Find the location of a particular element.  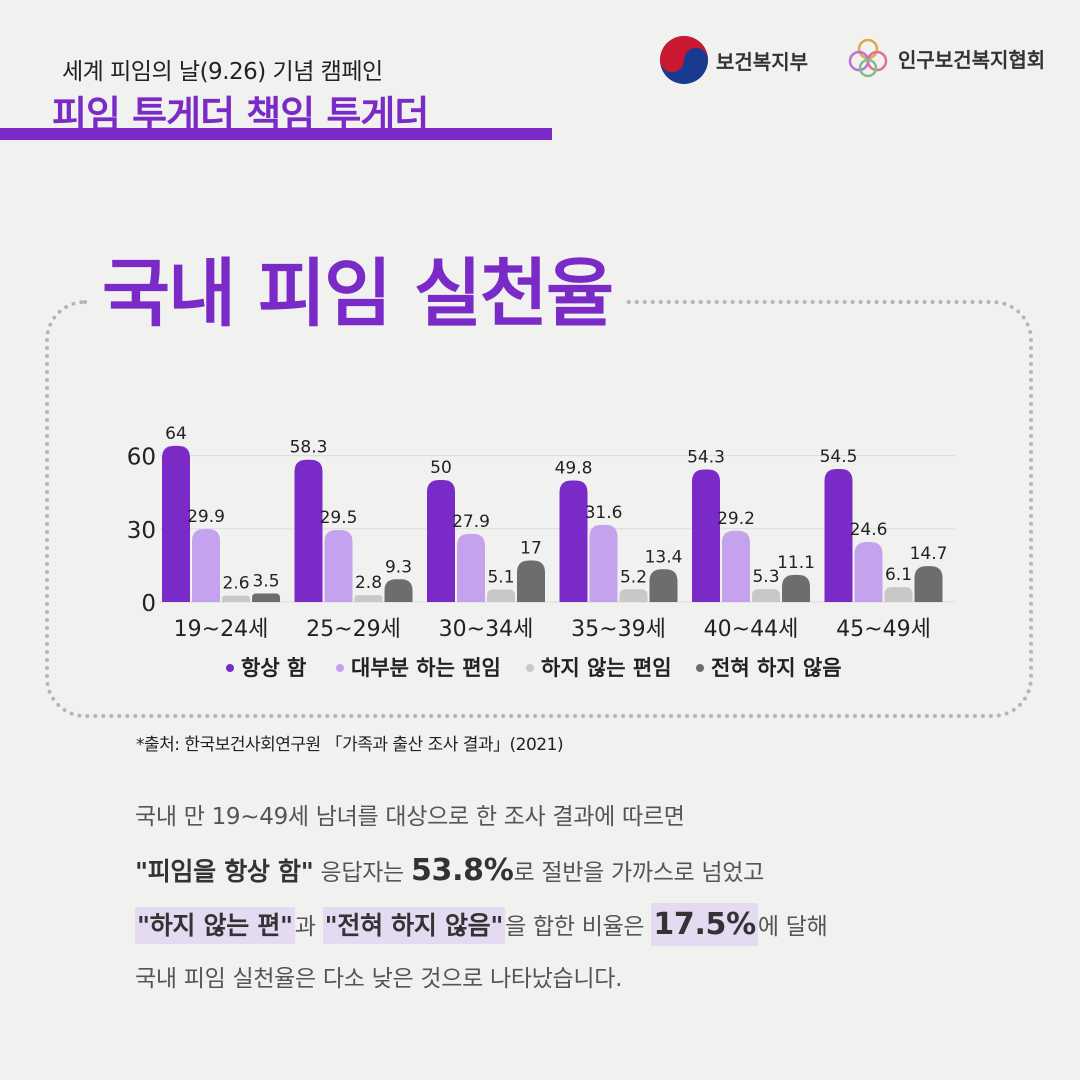

summary-text-part: 과 is located at coordinates (308, 927).